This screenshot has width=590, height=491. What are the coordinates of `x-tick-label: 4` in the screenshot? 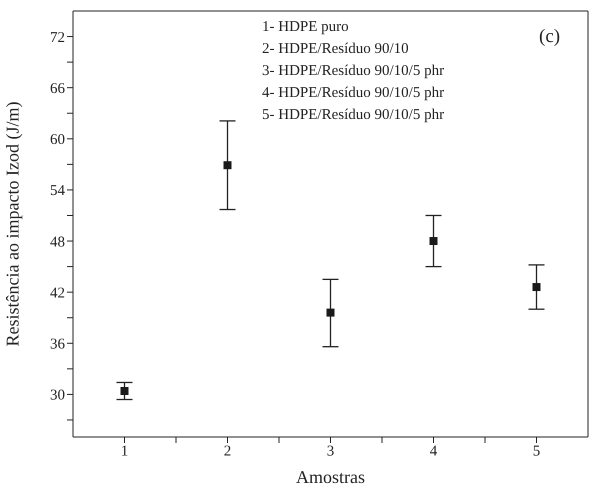 It's located at (434, 452).